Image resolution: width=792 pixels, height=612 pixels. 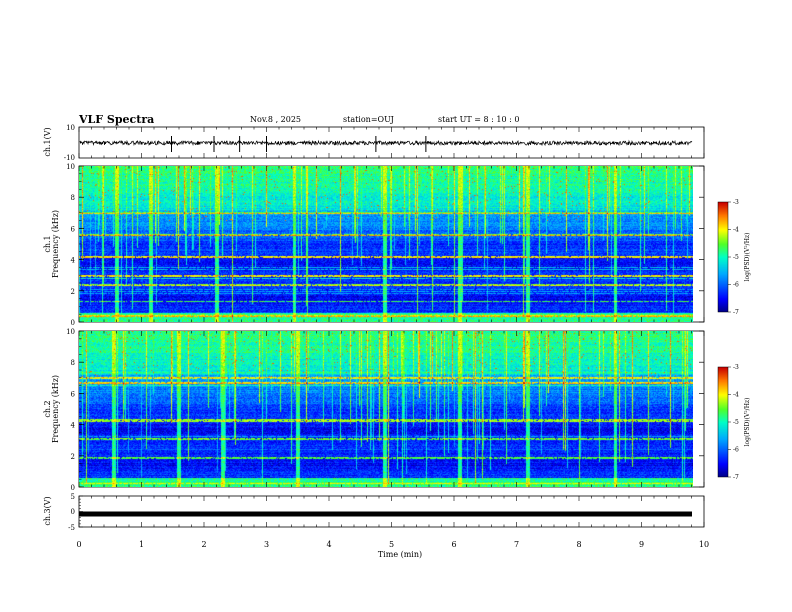 I want to click on ch2-colorbar-tick-label: -7, so click(x=736, y=477).